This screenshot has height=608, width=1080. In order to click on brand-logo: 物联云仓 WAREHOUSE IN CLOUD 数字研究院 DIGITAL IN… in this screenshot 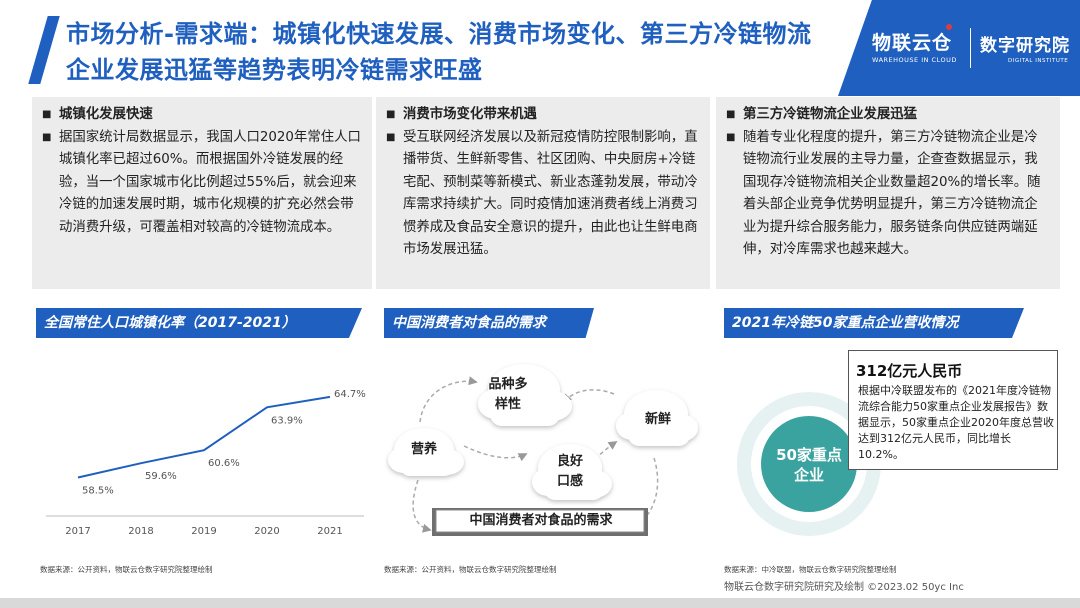, I will do `click(959, 48)`.